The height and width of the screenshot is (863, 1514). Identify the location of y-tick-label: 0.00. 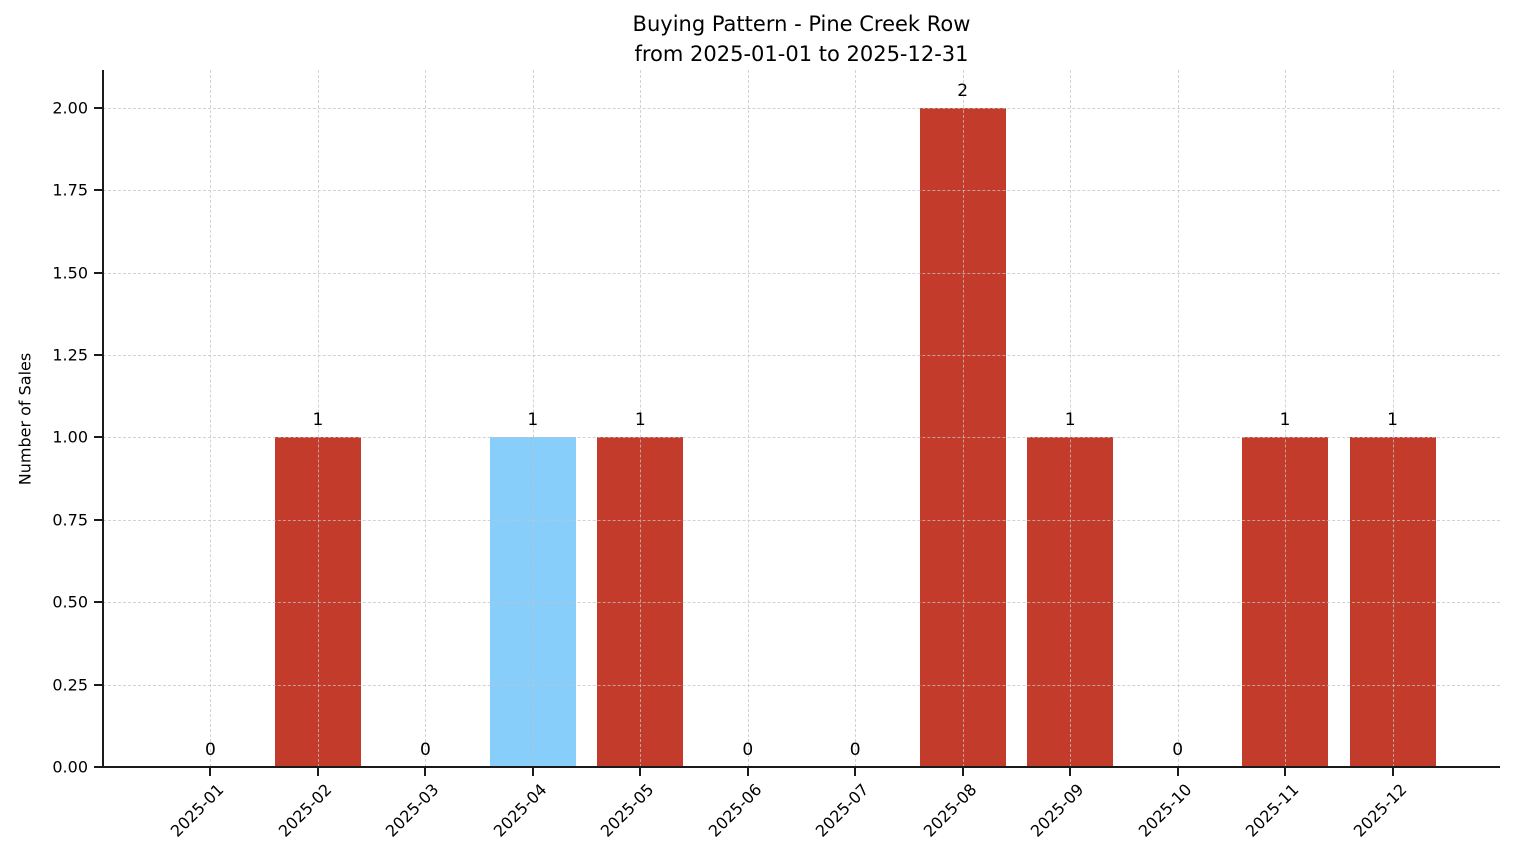
(70, 767).